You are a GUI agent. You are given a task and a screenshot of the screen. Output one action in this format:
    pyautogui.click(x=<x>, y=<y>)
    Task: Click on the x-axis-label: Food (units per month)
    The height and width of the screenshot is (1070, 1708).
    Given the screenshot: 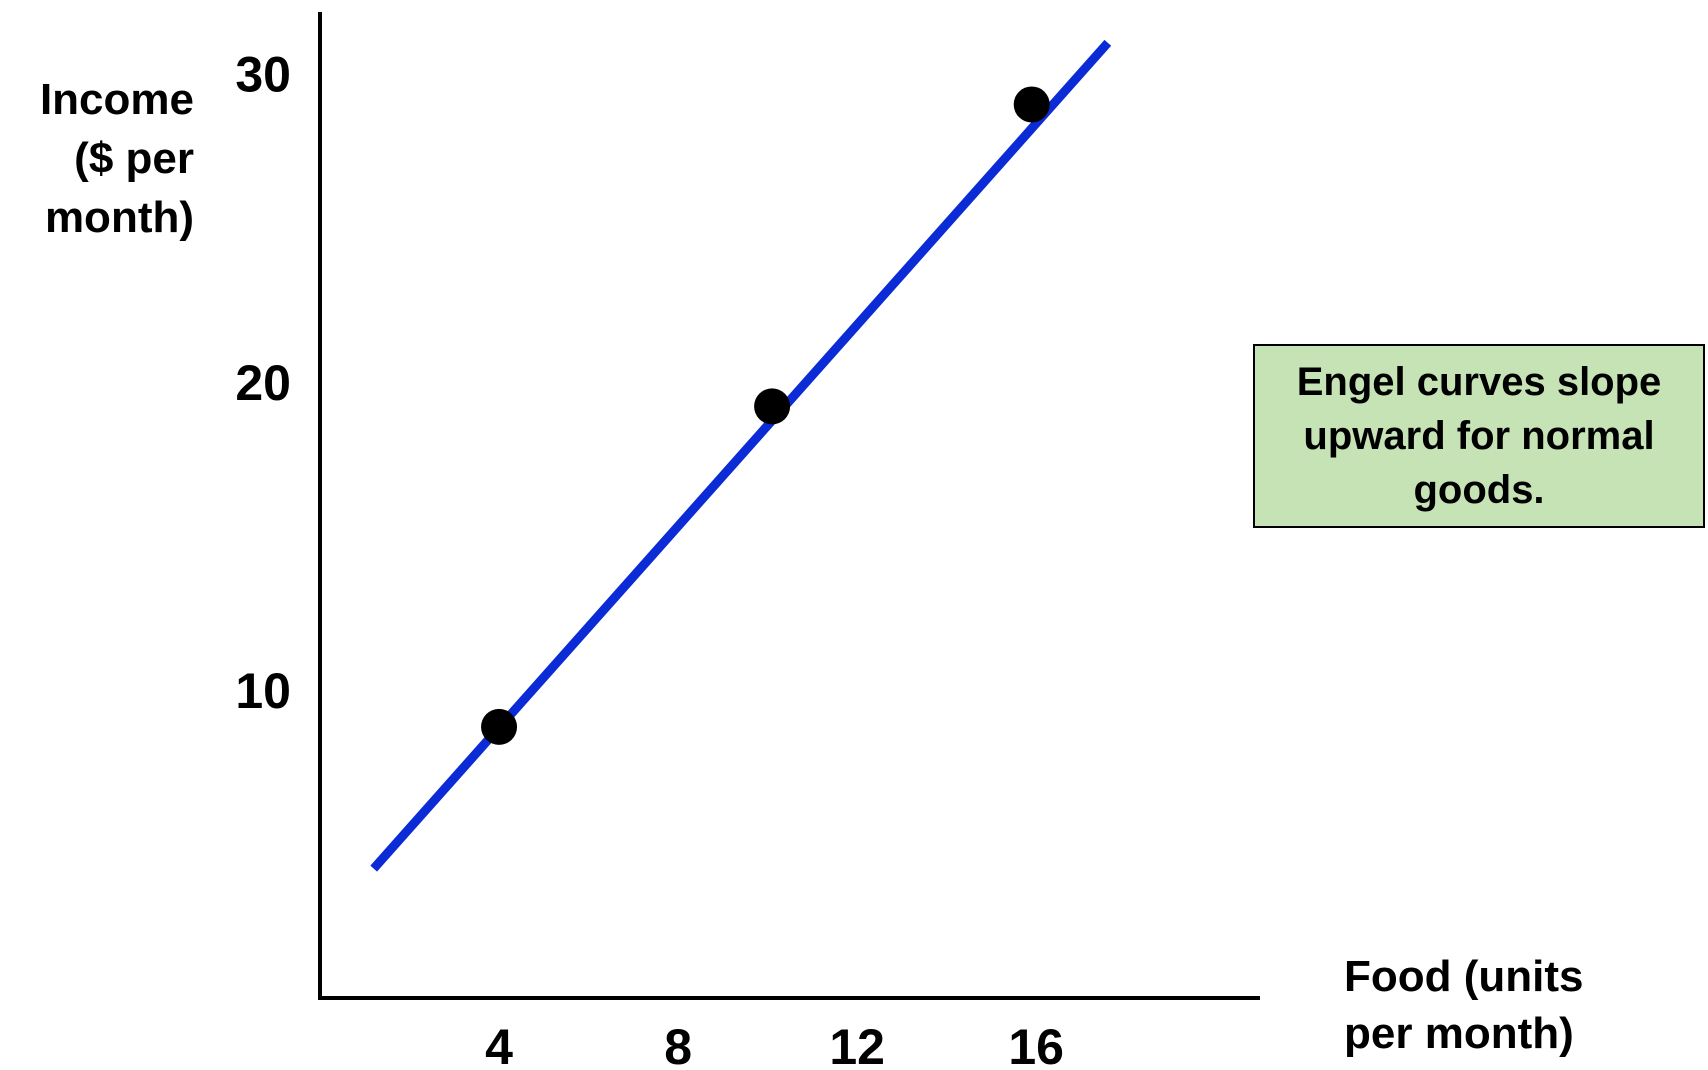 What is the action you would take?
    pyautogui.click(x=1494, y=1005)
    